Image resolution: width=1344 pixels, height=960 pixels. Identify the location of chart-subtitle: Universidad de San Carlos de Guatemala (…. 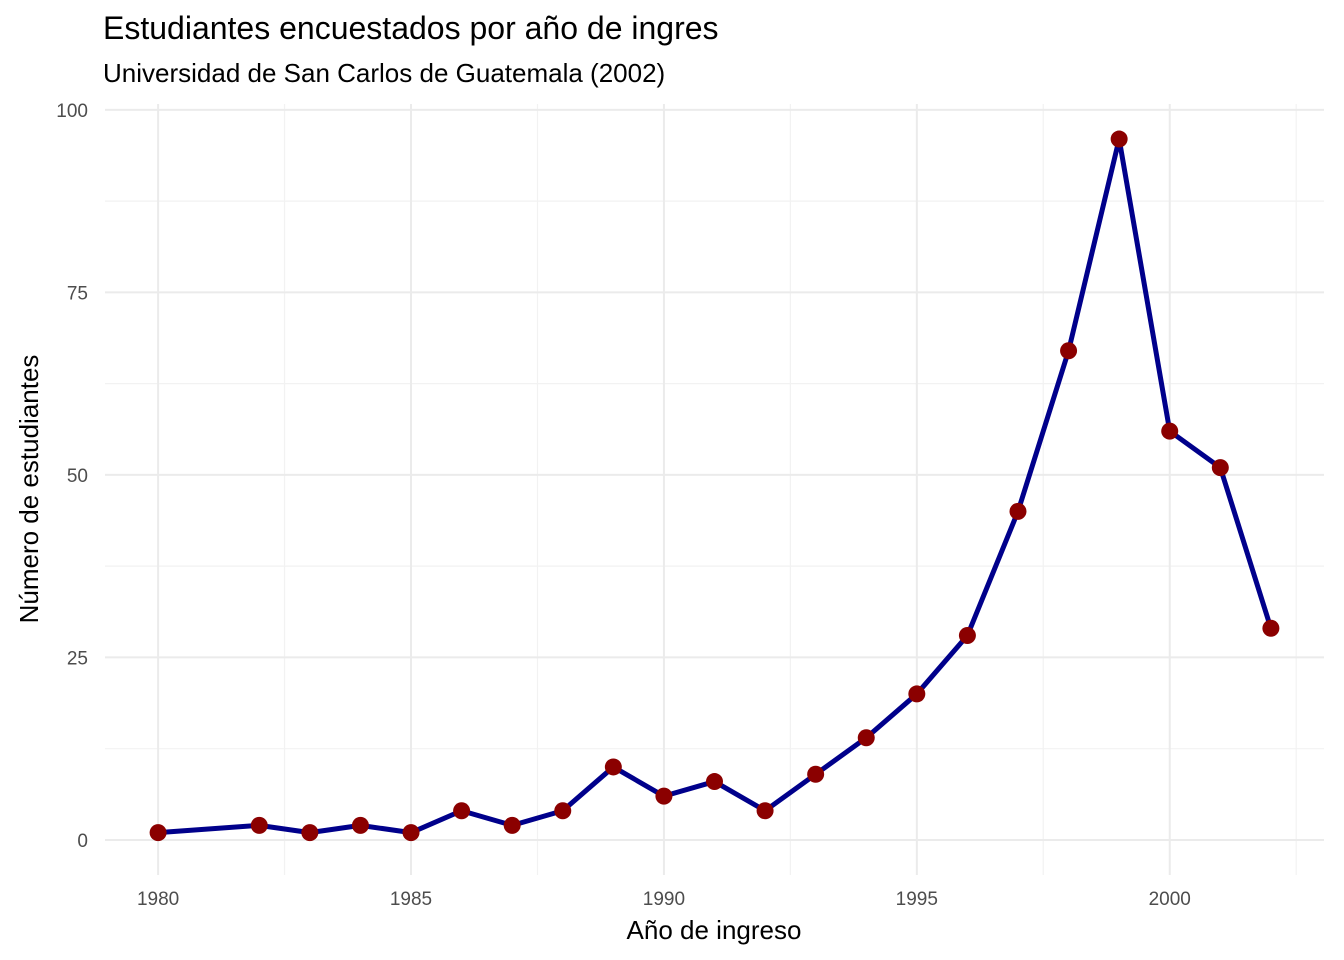
(384, 73).